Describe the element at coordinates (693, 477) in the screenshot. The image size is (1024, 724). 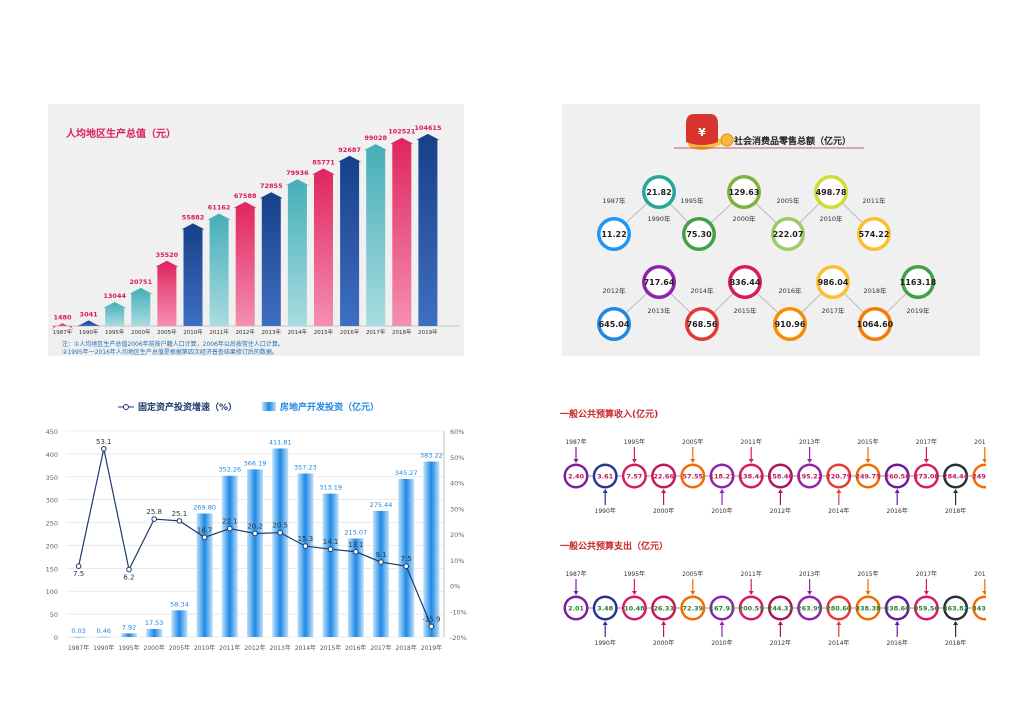
I see `budget-value-label: 57.55` at that location.